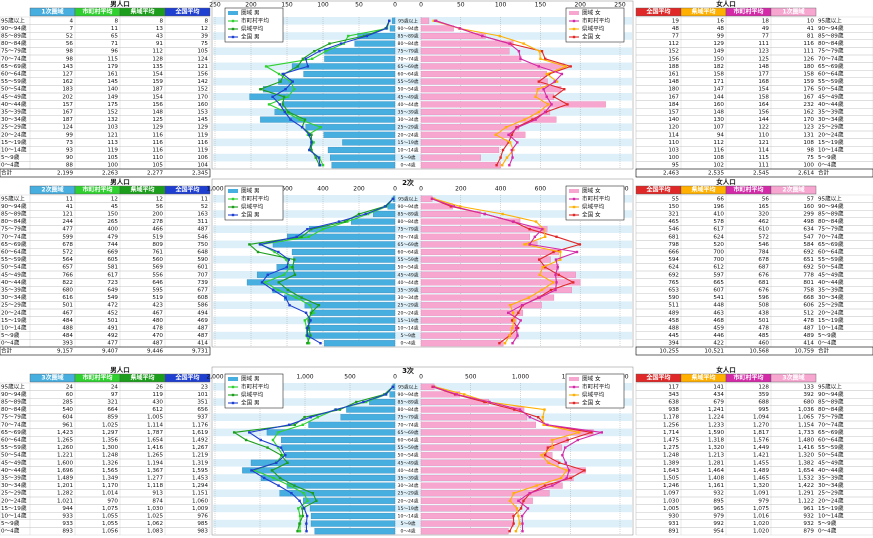 This screenshot has height=538, width=873. Describe the element at coordinates (112, 82) in the screenshot. I see `cell-value: 145` at that location.